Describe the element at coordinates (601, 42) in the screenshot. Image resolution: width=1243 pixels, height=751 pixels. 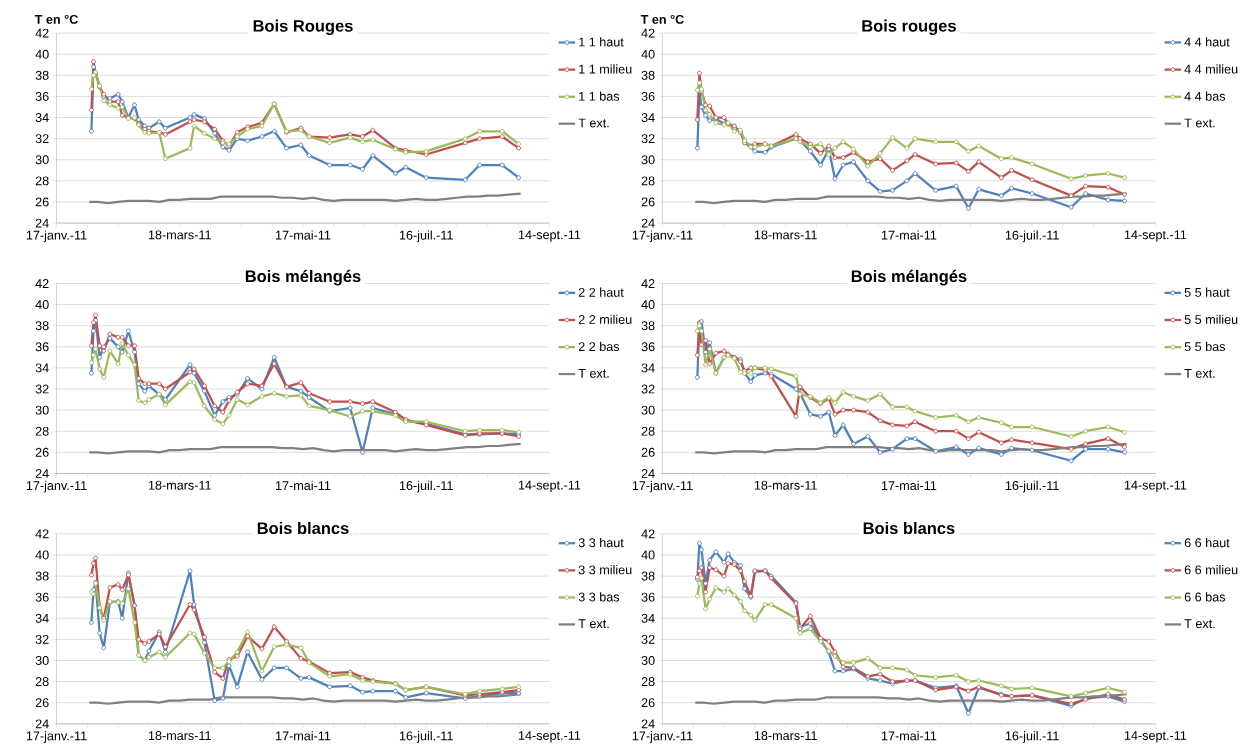
I see `legend-label: 1 1 haut` at that location.